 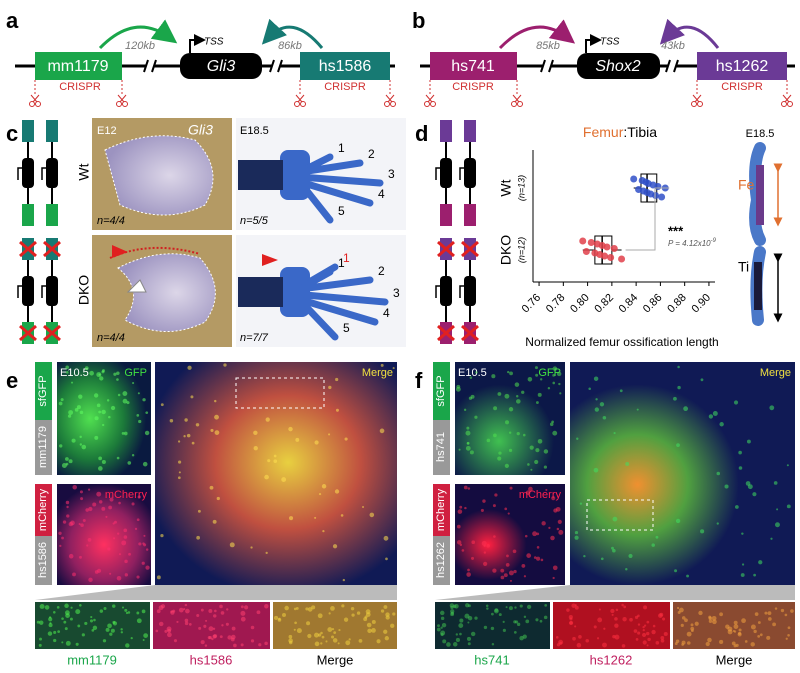 I want to click on p-value-text: P = 4.12x10, so click(x=689, y=243).